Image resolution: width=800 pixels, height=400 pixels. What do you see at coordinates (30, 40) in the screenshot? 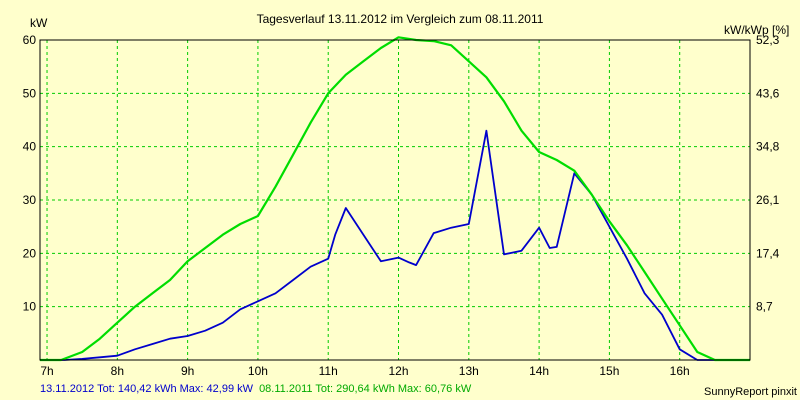
I see `y-left-tick-60: 60` at bounding box center [30, 40].